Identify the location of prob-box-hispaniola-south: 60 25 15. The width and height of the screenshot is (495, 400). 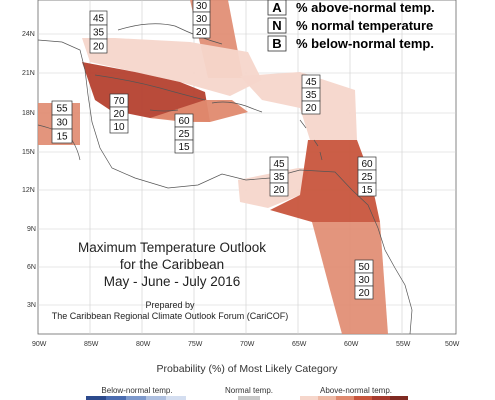
(184, 133).